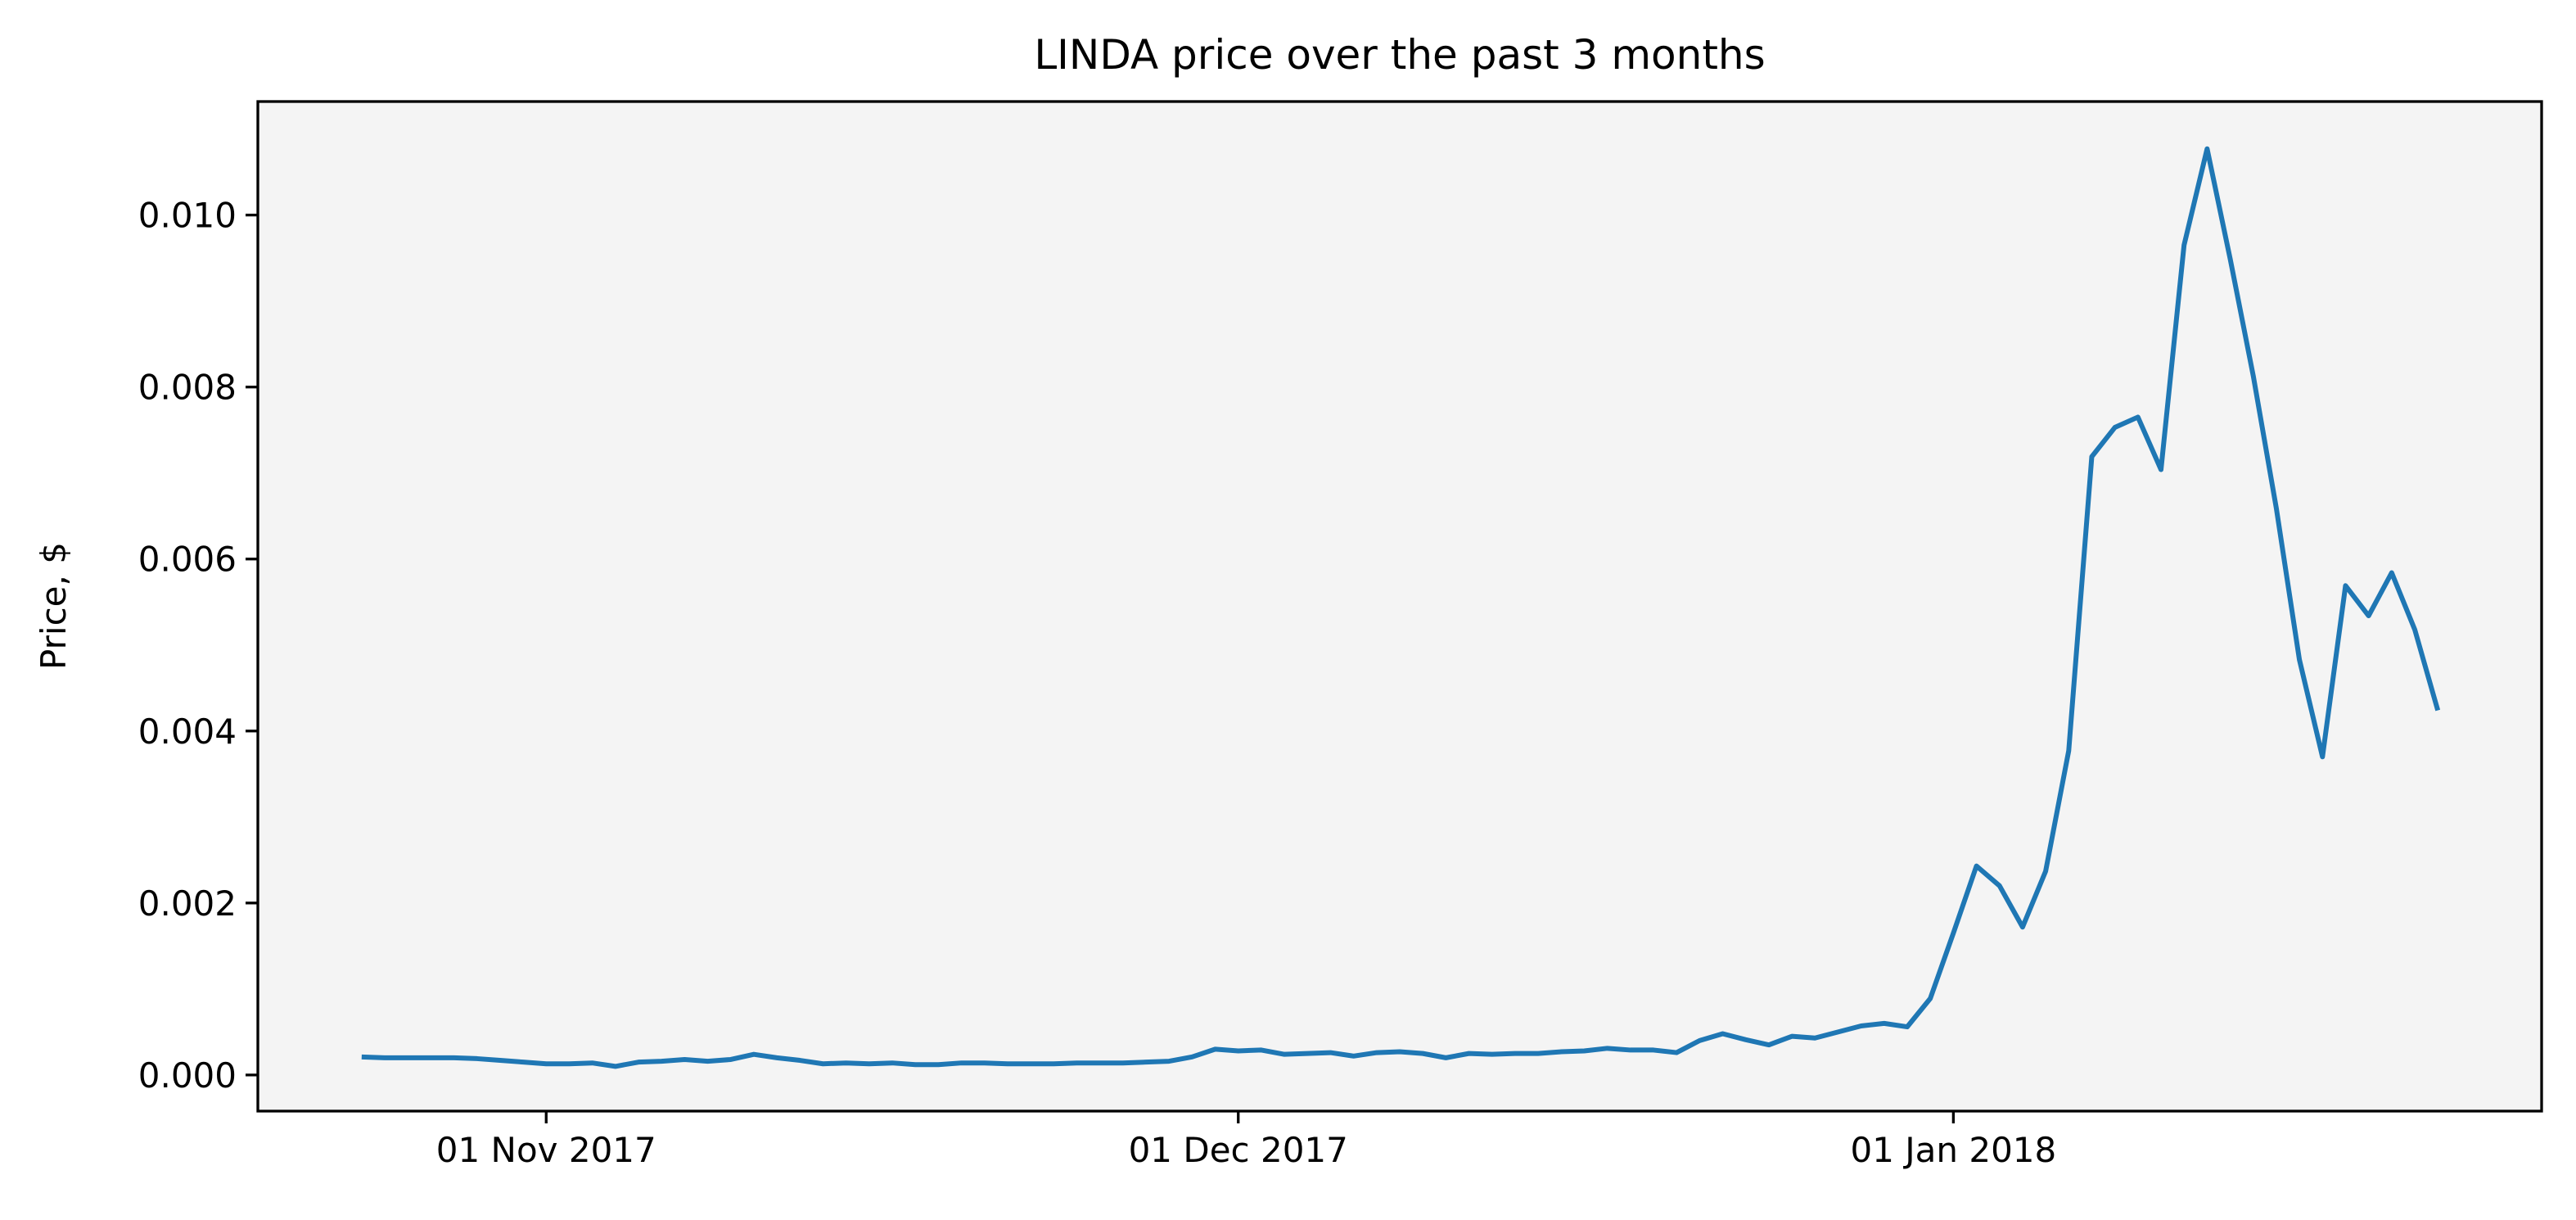 Image resolution: width=2576 pixels, height=1220 pixels. Describe the element at coordinates (187, 216) in the screenshot. I see `y-tick-label: 0.010` at that location.